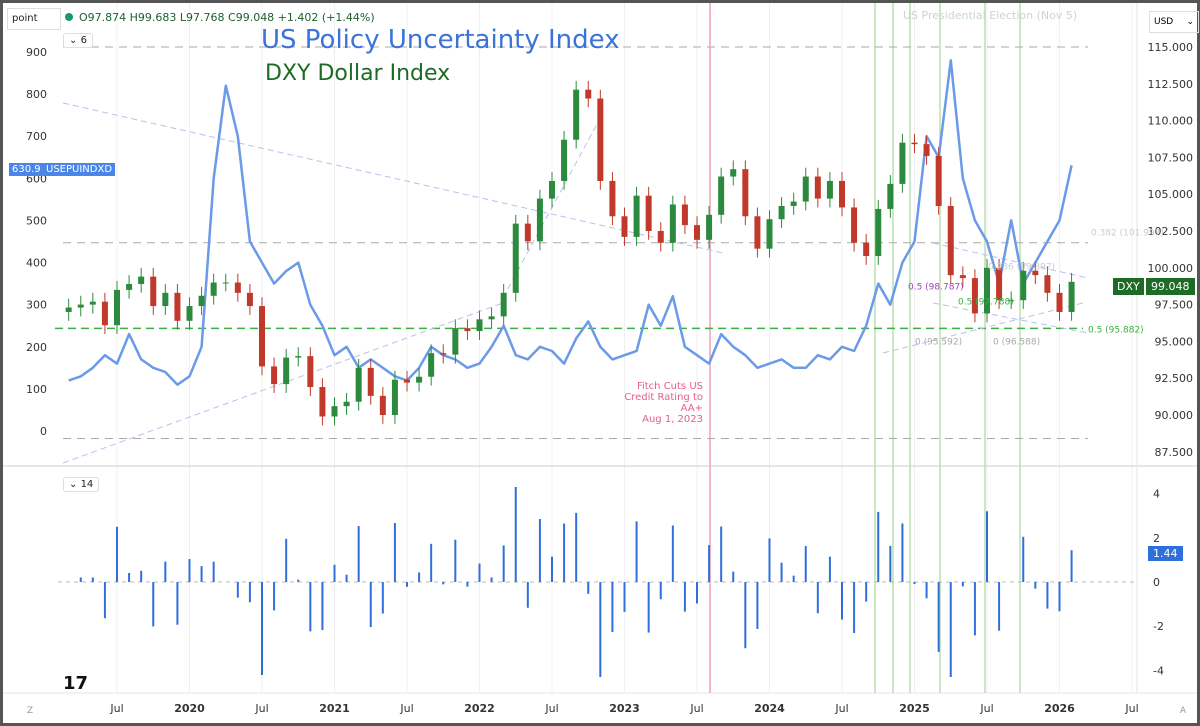 This screenshot has height=726, width=1200. I want to click on right-axis-tick: 115.000, so click(1171, 47).